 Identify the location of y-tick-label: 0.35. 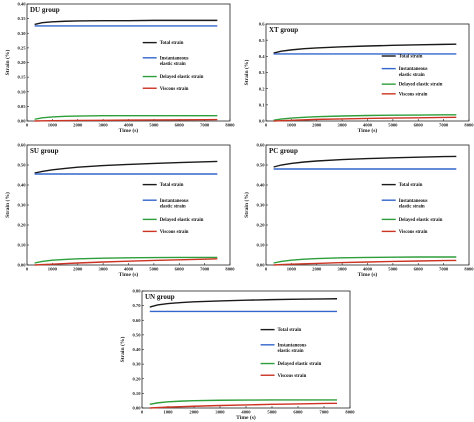
(21, 18).